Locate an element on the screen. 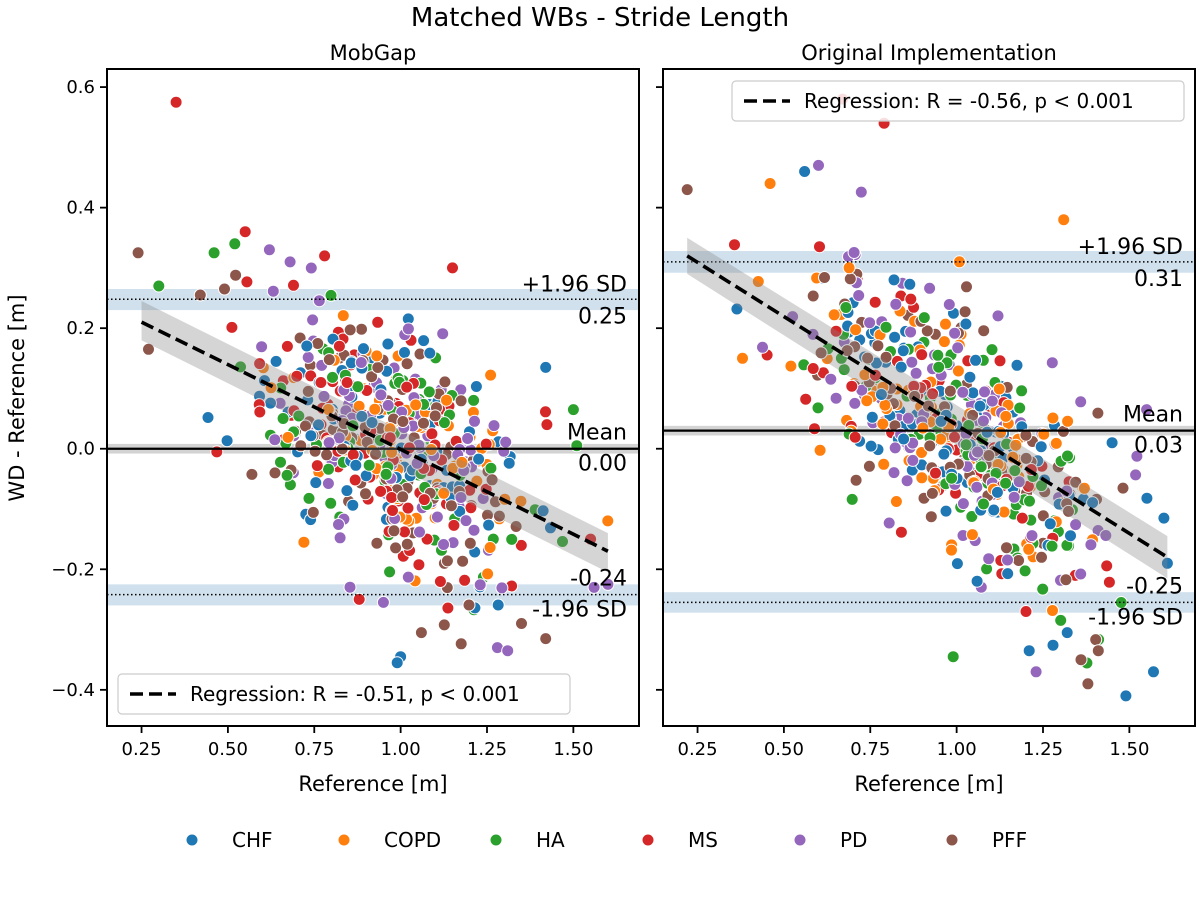  regression-legend-label: Regression: R = -0.56, p < 0.001 is located at coordinates (969, 101).